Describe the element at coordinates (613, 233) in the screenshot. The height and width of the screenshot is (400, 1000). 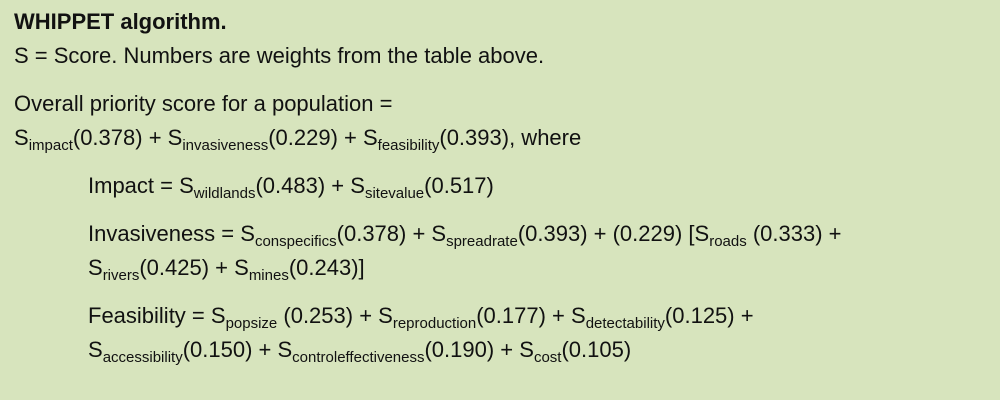
I see `formula-text: (0.393) + (0.229) [S` at that location.